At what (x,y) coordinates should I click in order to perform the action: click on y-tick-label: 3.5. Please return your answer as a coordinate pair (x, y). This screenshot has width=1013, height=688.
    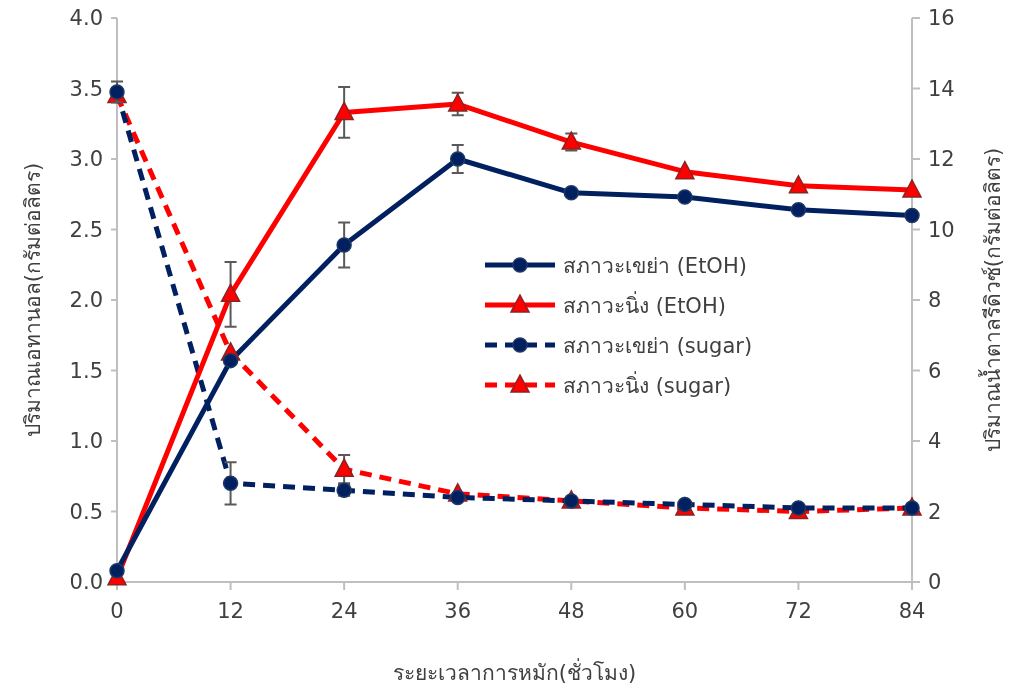
    Looking at the image, I should click on (86, 88).